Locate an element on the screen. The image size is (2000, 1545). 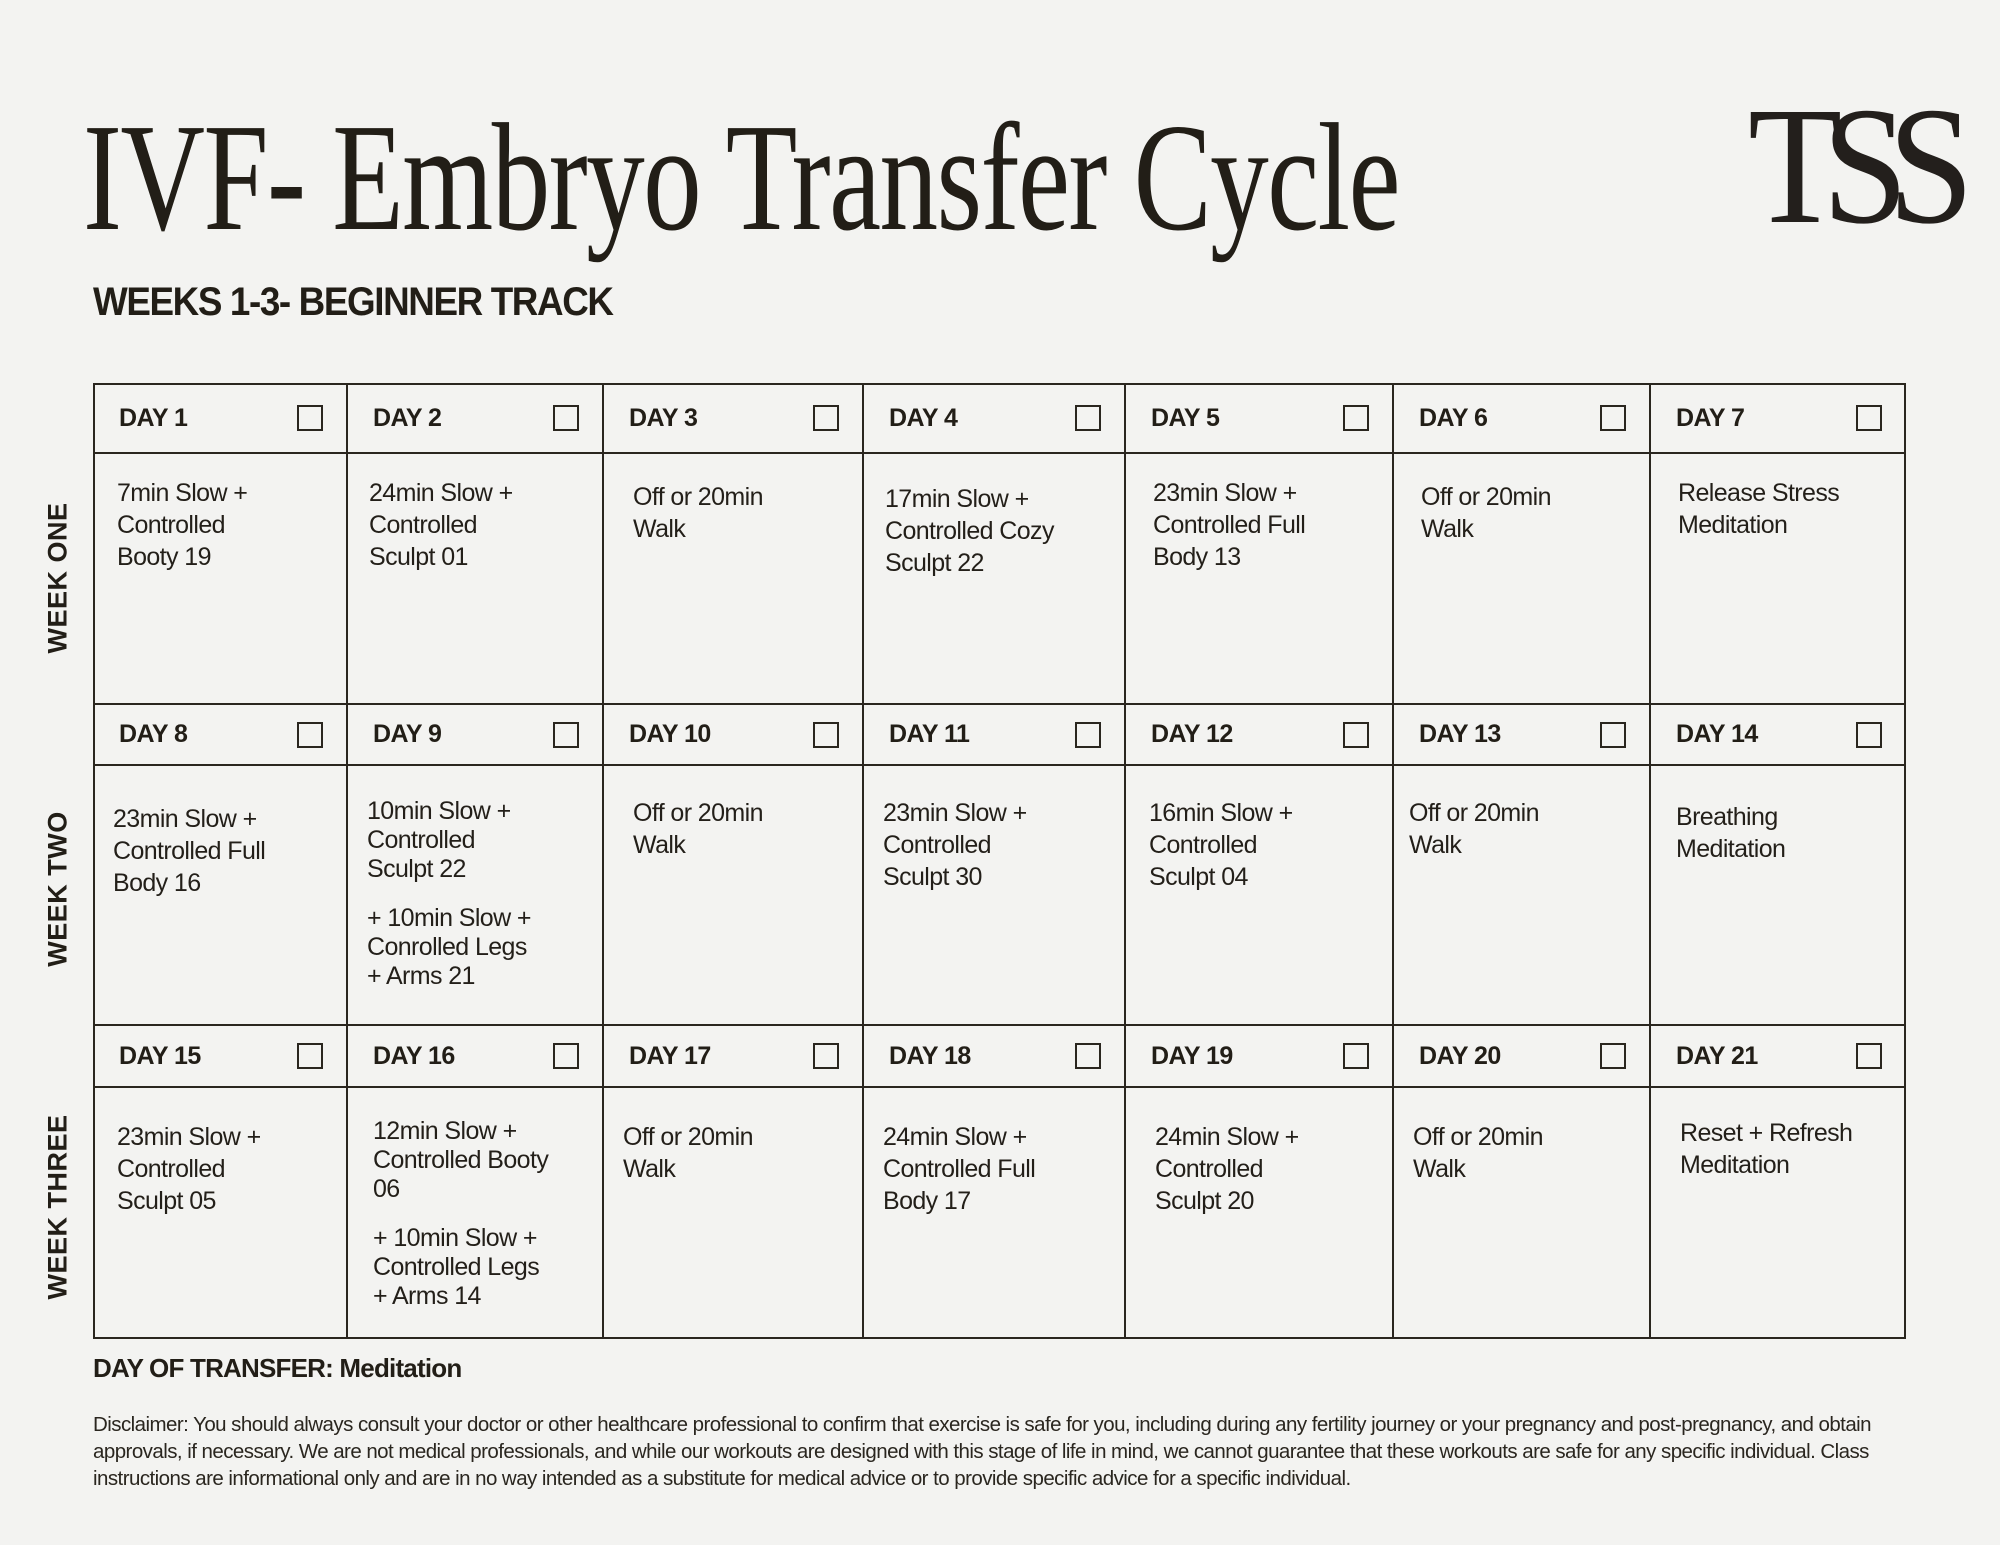
workout-line: Sculpt 01 is located at coordinates (418, 557).